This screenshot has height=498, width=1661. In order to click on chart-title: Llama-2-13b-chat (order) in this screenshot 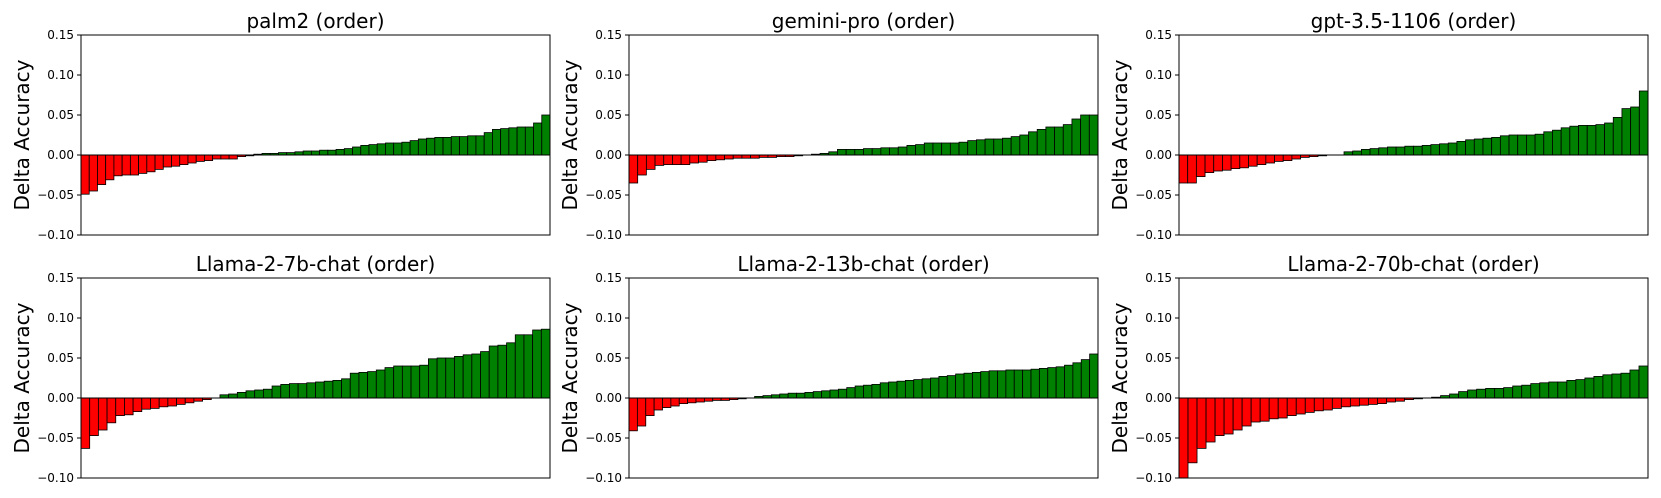, I will do `click(863, 264)`.